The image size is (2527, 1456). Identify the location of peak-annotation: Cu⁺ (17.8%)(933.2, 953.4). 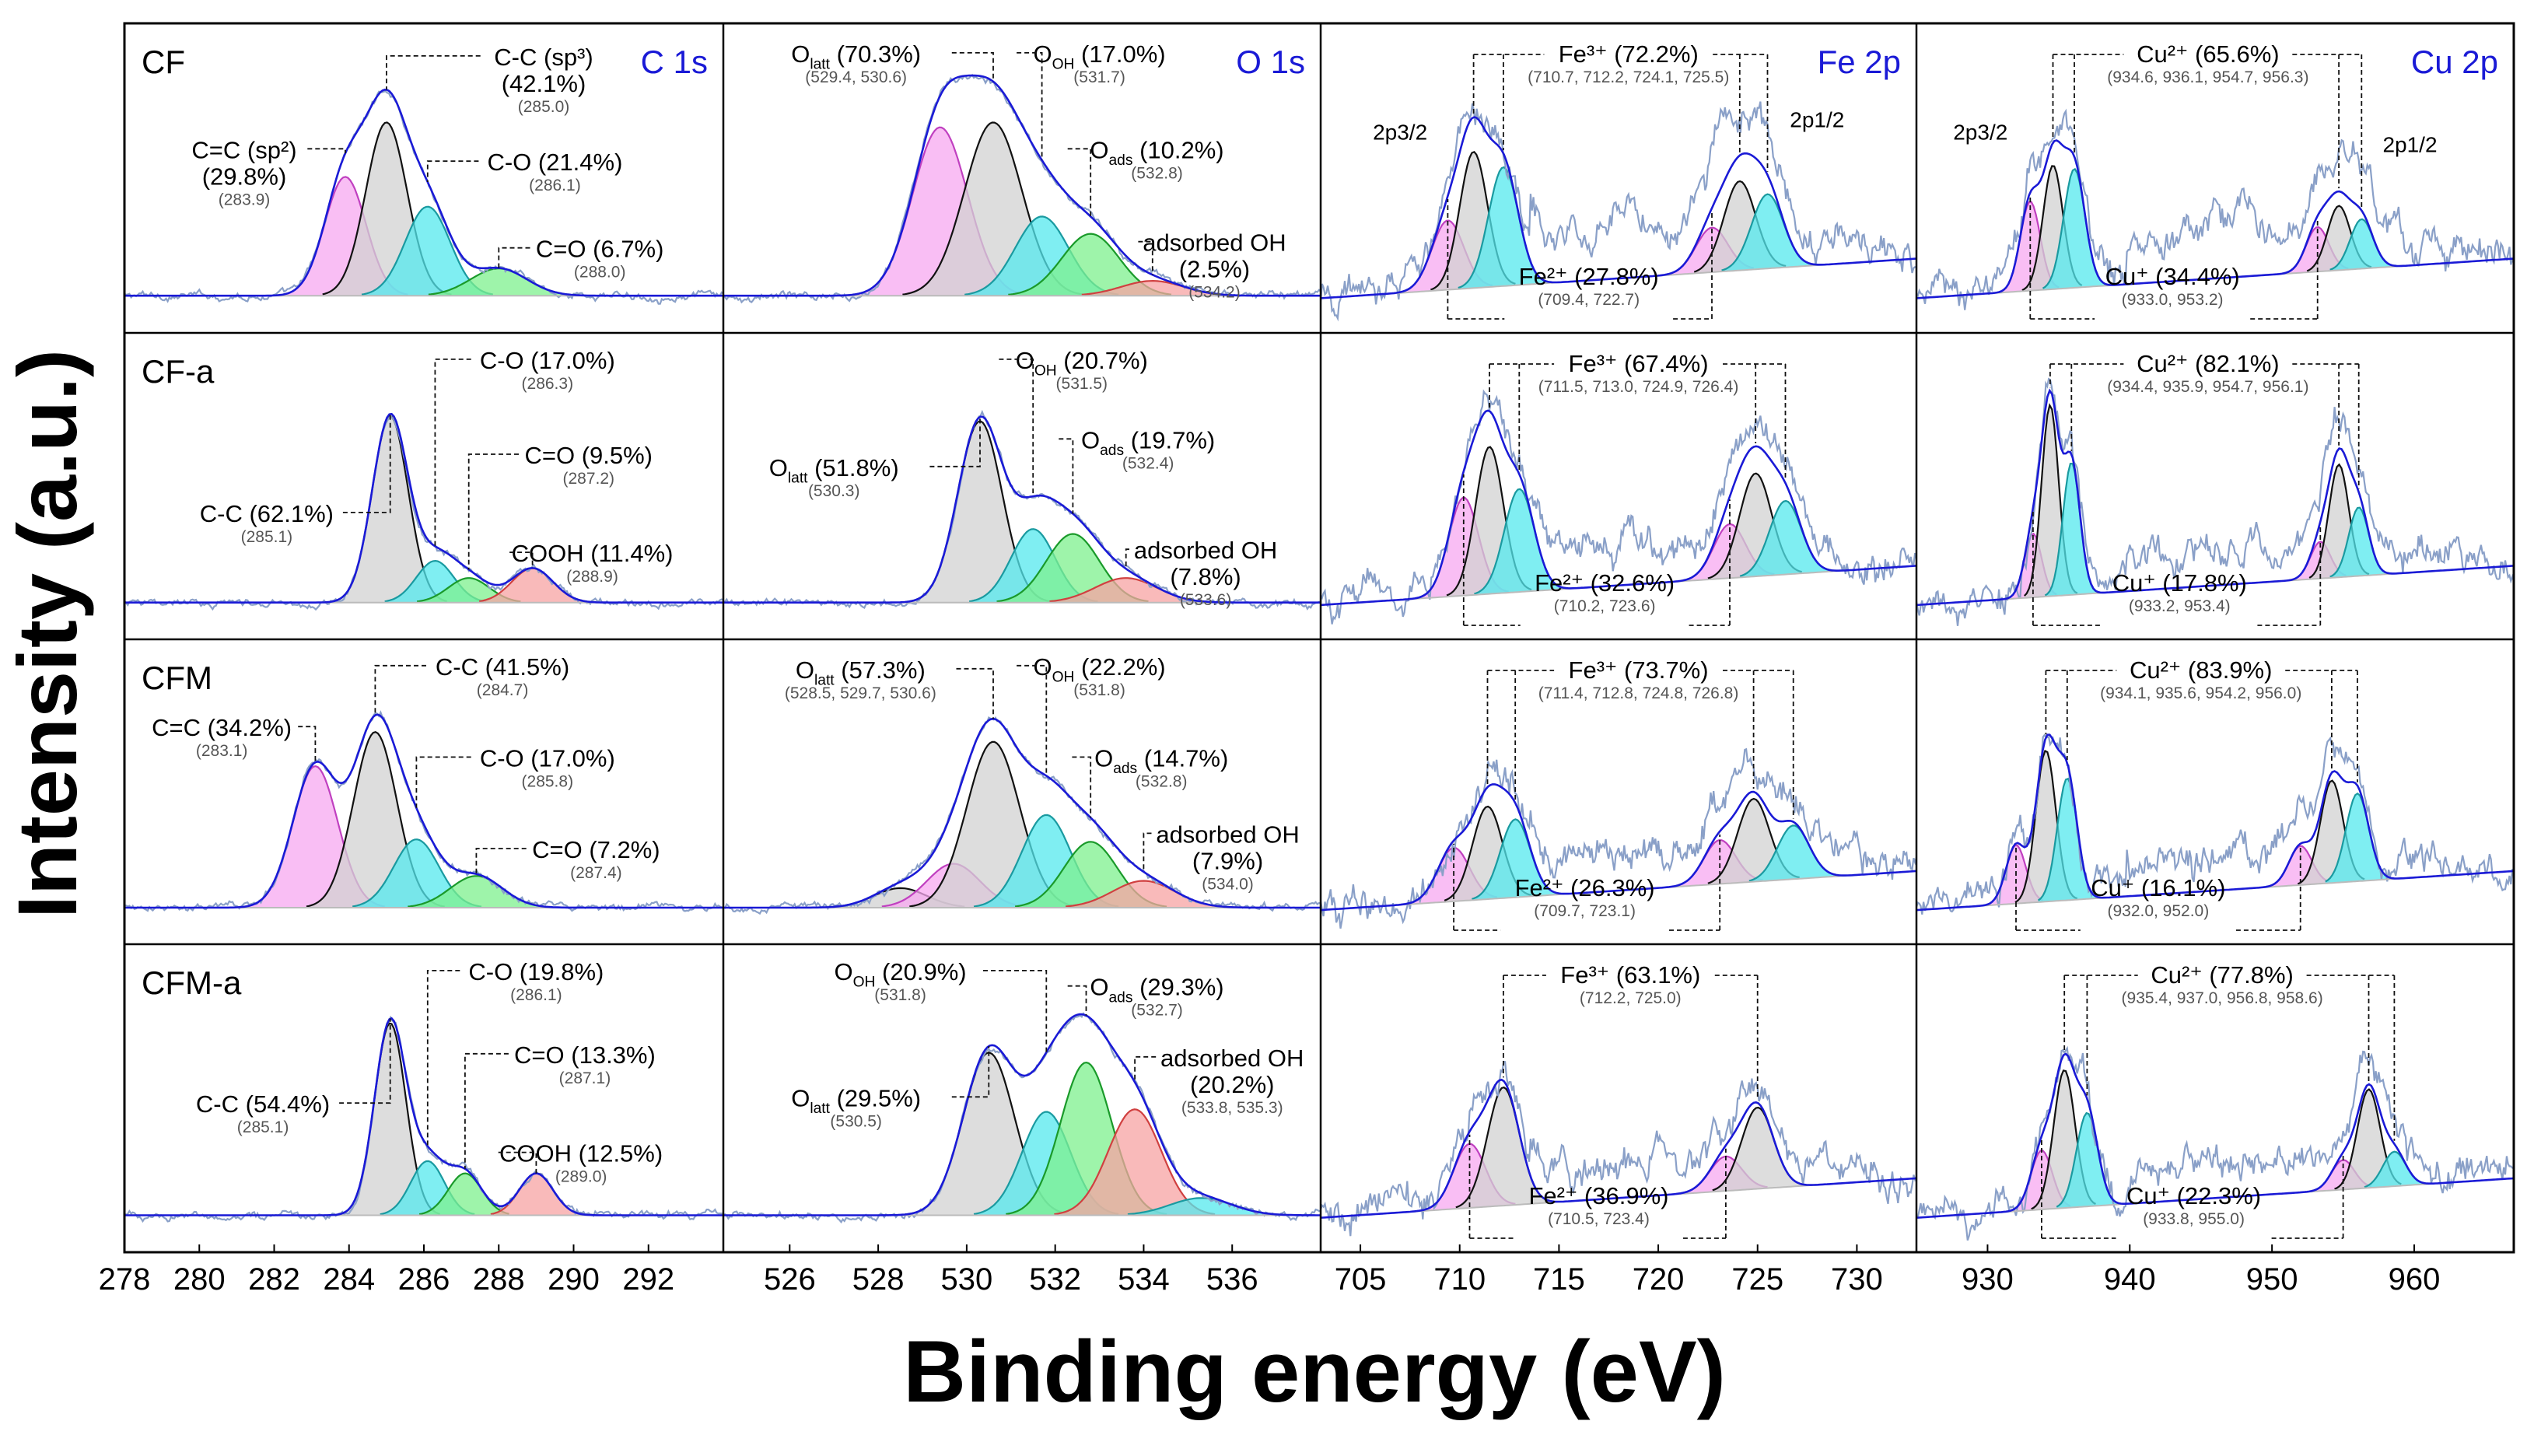
(2177, 568).